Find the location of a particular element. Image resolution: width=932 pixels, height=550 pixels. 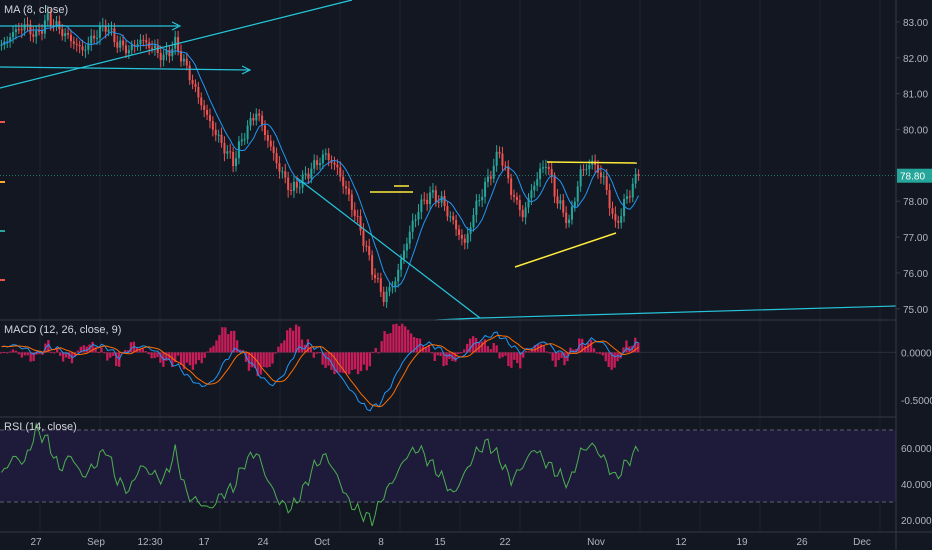

price-tick-label: 77.00 is located at coordinates (915, 238).